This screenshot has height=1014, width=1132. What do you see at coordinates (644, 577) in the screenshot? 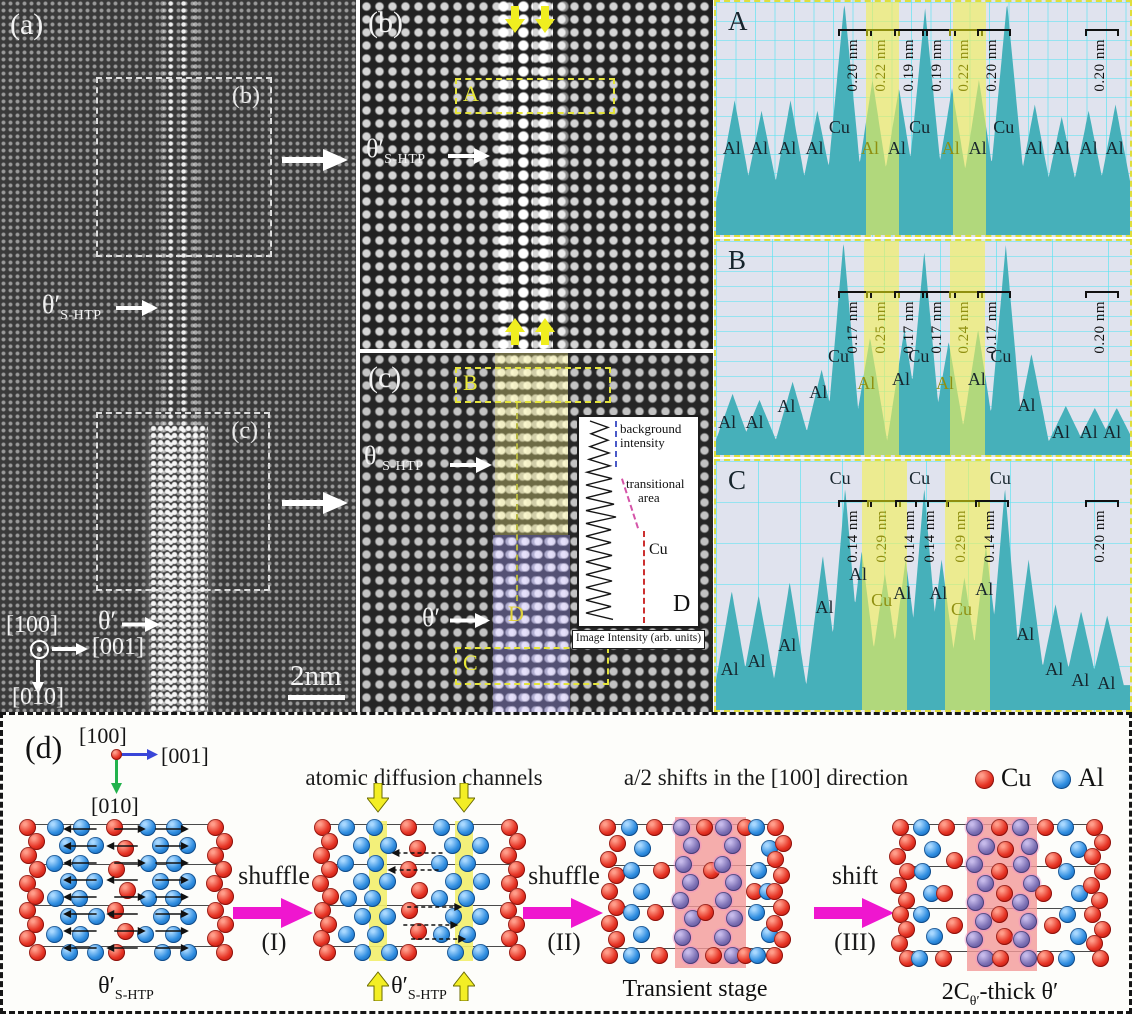
I see `cu-ref-line` at bounding box center [644, 577].